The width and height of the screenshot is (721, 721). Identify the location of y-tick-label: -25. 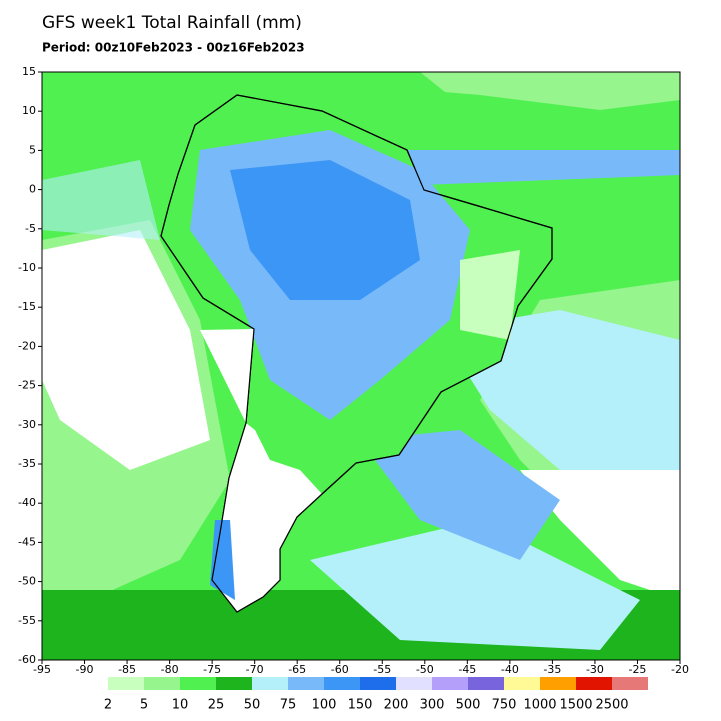
(27, 385).